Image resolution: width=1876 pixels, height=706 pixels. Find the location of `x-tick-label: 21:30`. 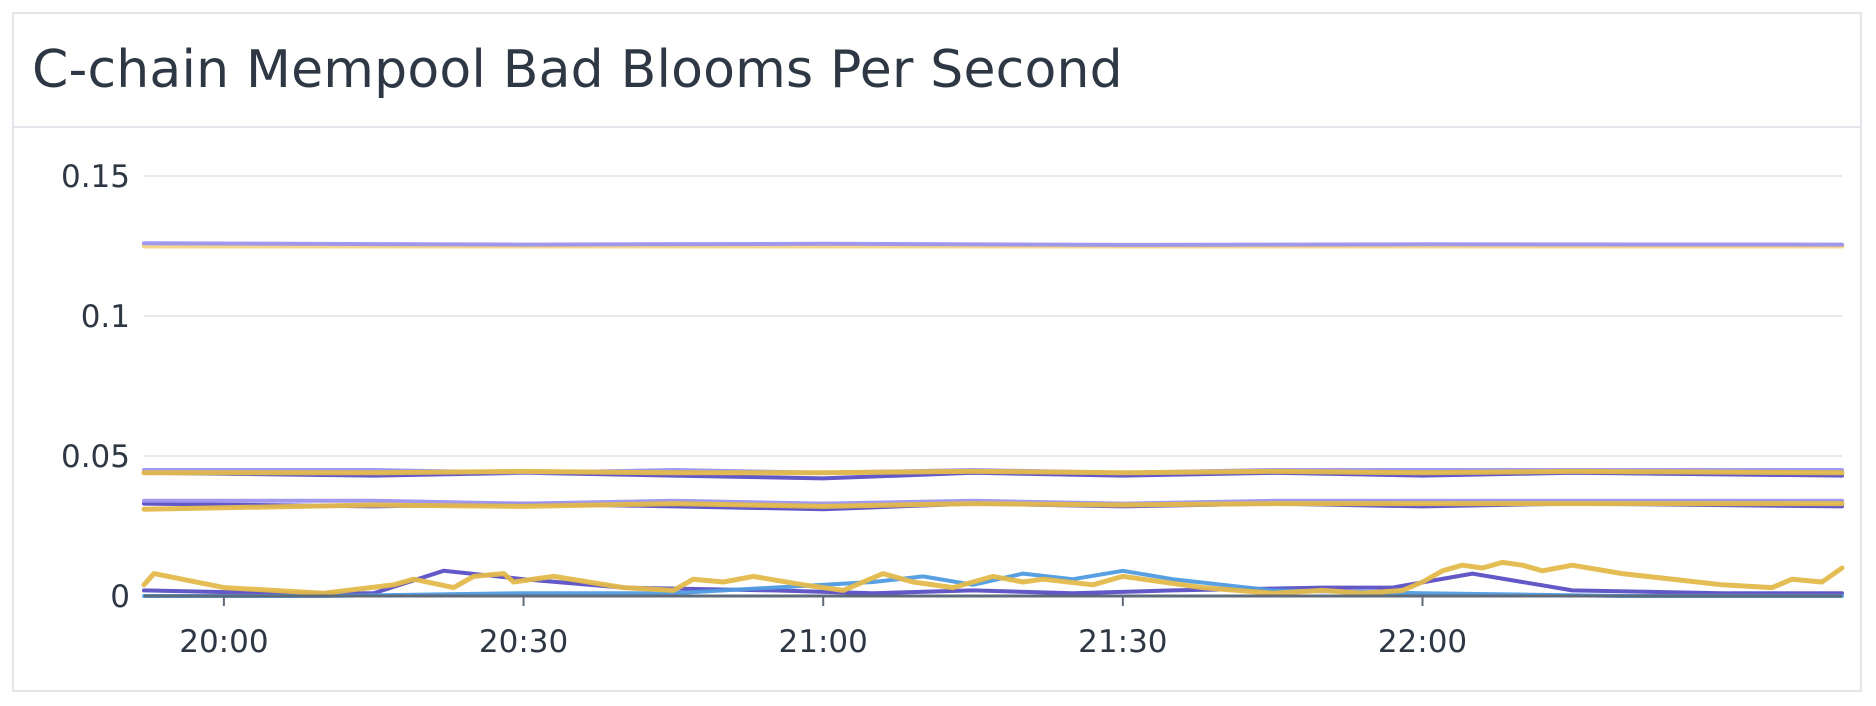

x-tick-label: 21:30 is located at coordinates (1122, 642).